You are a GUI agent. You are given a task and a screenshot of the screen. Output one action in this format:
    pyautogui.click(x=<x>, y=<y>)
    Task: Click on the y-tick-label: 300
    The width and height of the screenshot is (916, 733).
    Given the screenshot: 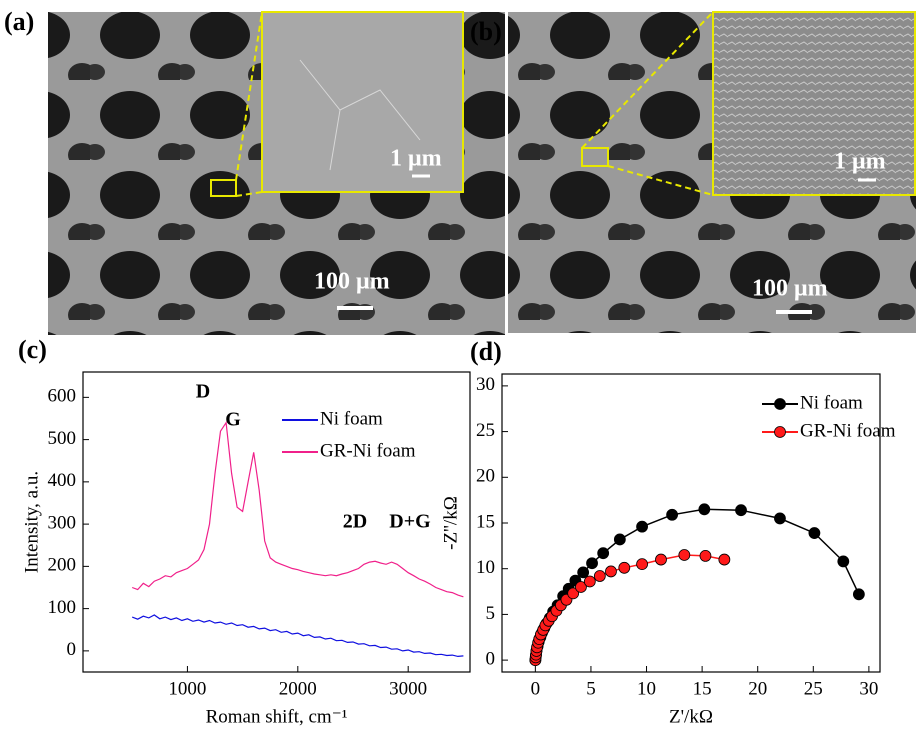 What is the action you would take?
    pyautogui.click(x=62, y=522)
    